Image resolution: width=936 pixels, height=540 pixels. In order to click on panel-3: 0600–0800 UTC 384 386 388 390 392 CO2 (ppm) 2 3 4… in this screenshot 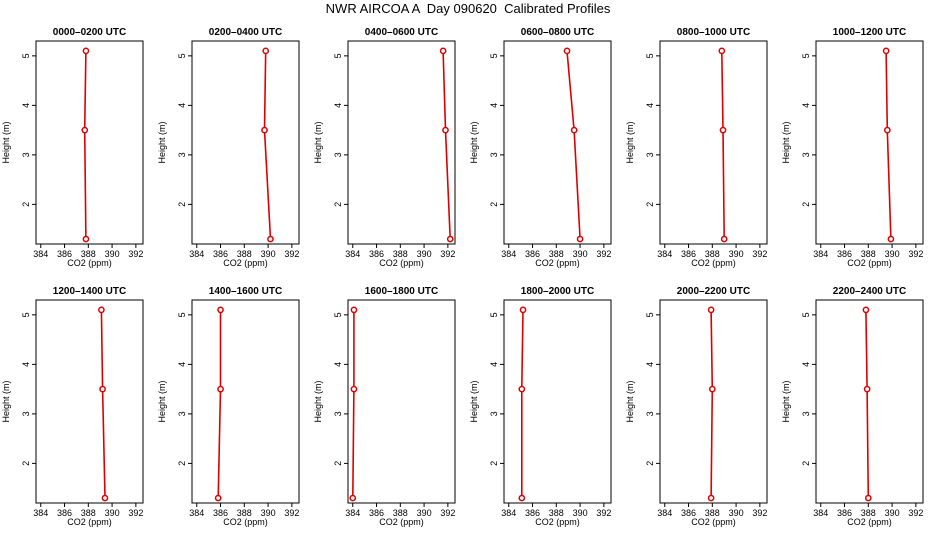, I will do `click(540, 147)`.